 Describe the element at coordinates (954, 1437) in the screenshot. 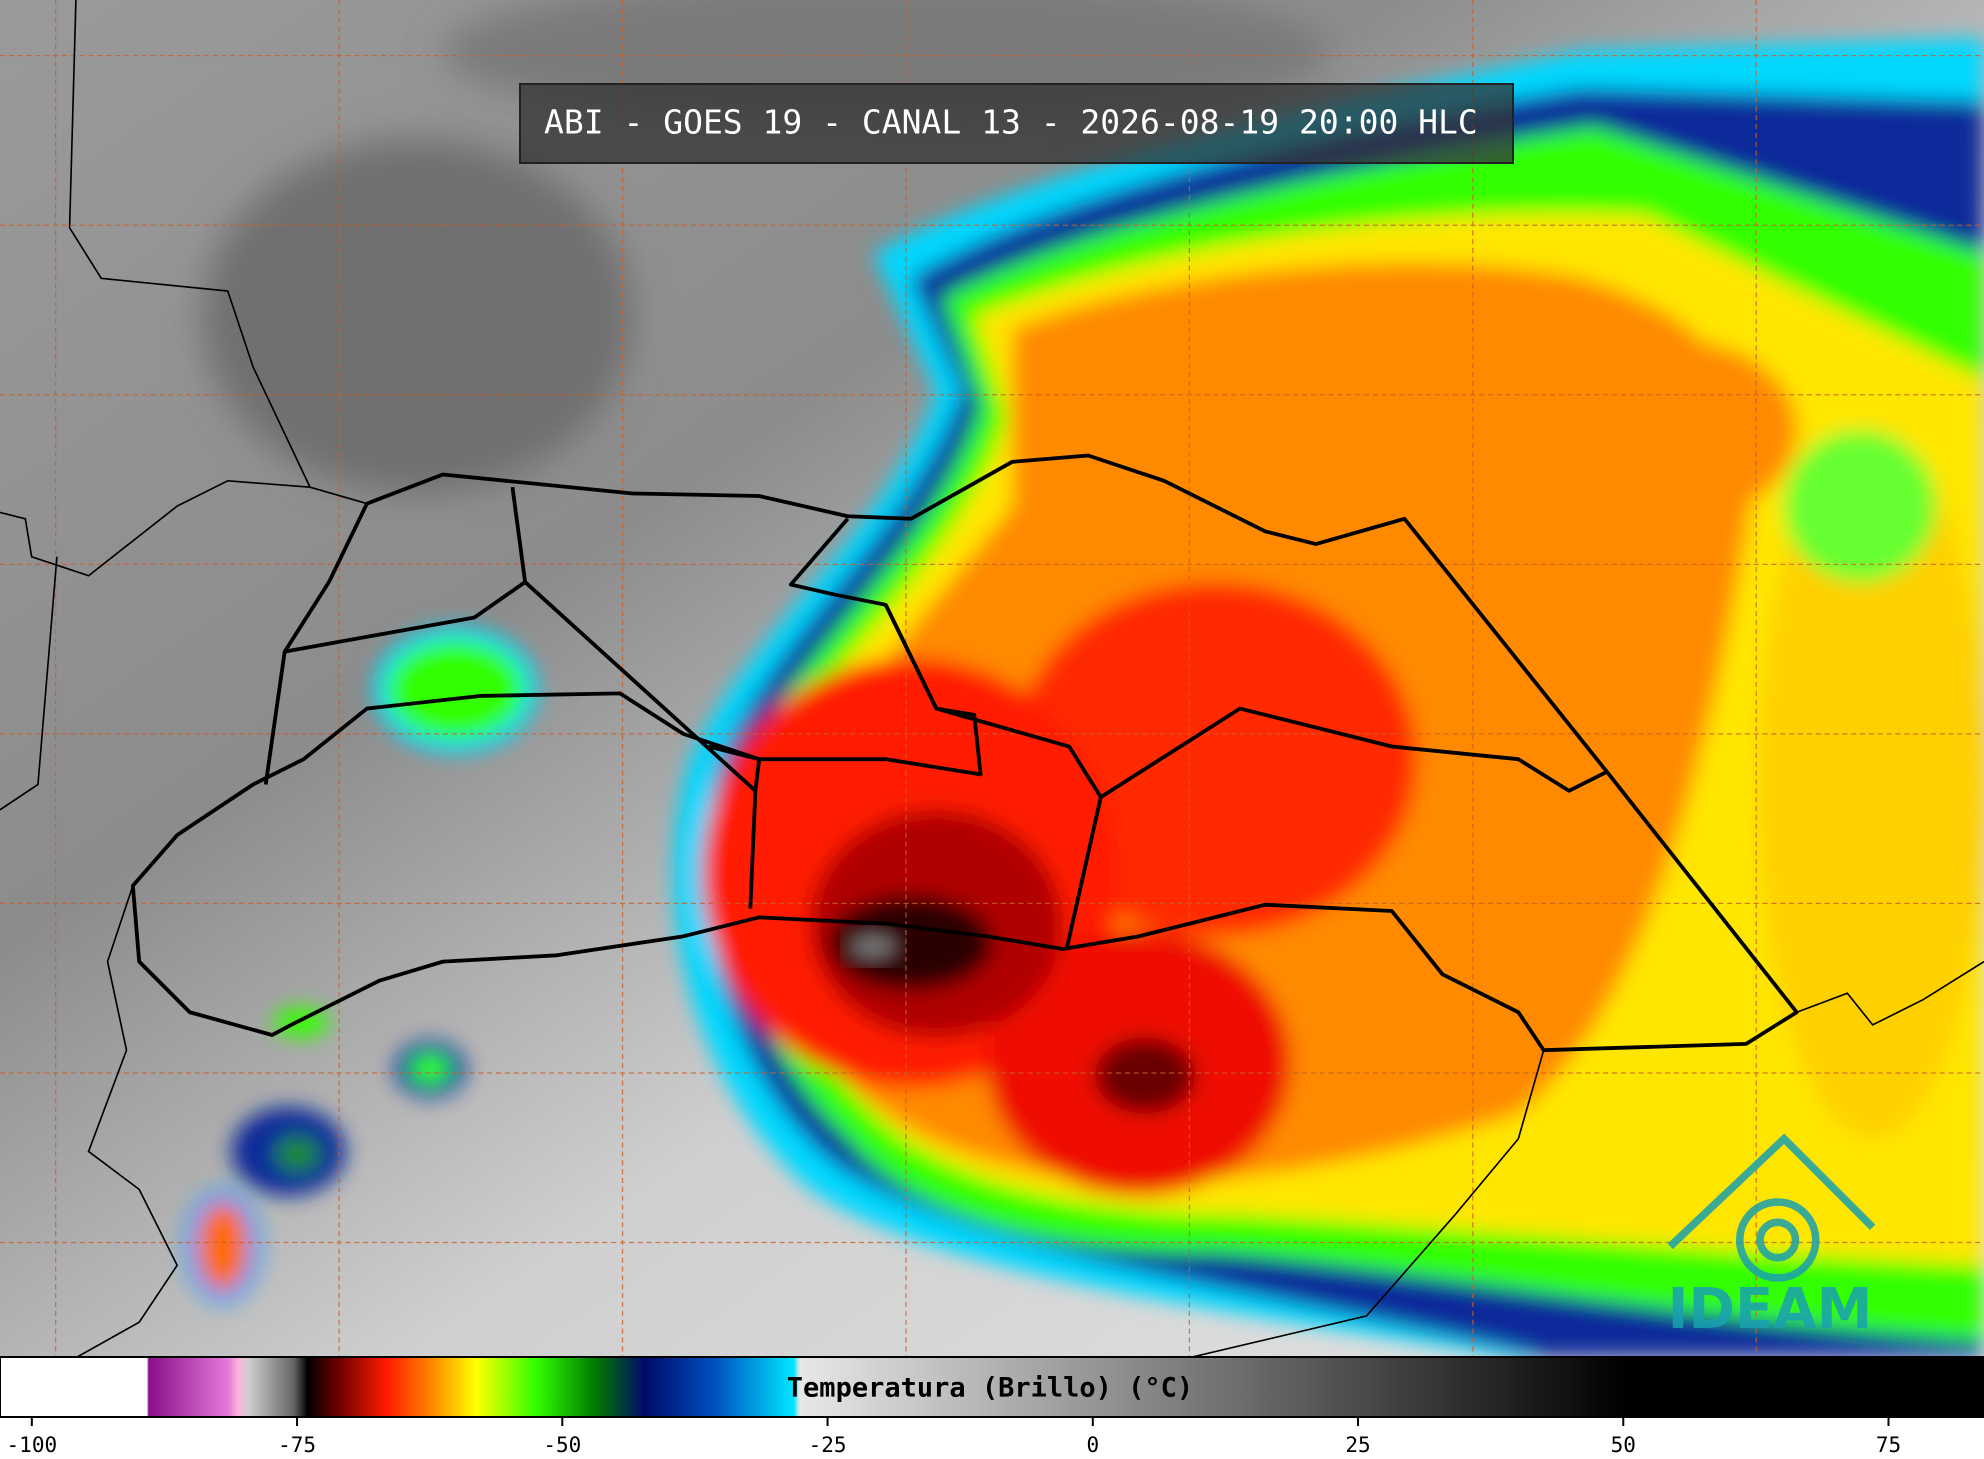

I see `colorbar-ticks: -100 -75 -50 -25 0 25 50 75` at that location.